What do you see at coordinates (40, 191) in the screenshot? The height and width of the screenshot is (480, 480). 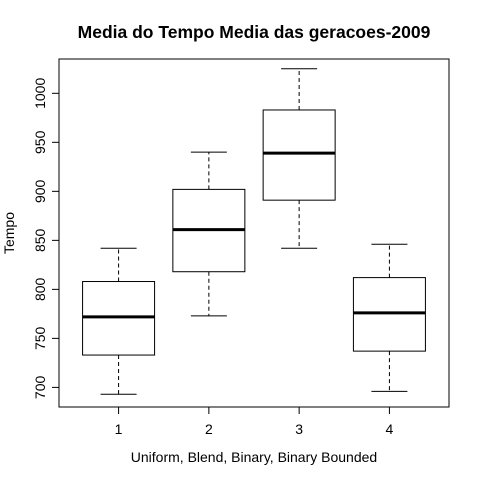 I see `y-tick-label-900: 900` at bounding box center [40, 191].